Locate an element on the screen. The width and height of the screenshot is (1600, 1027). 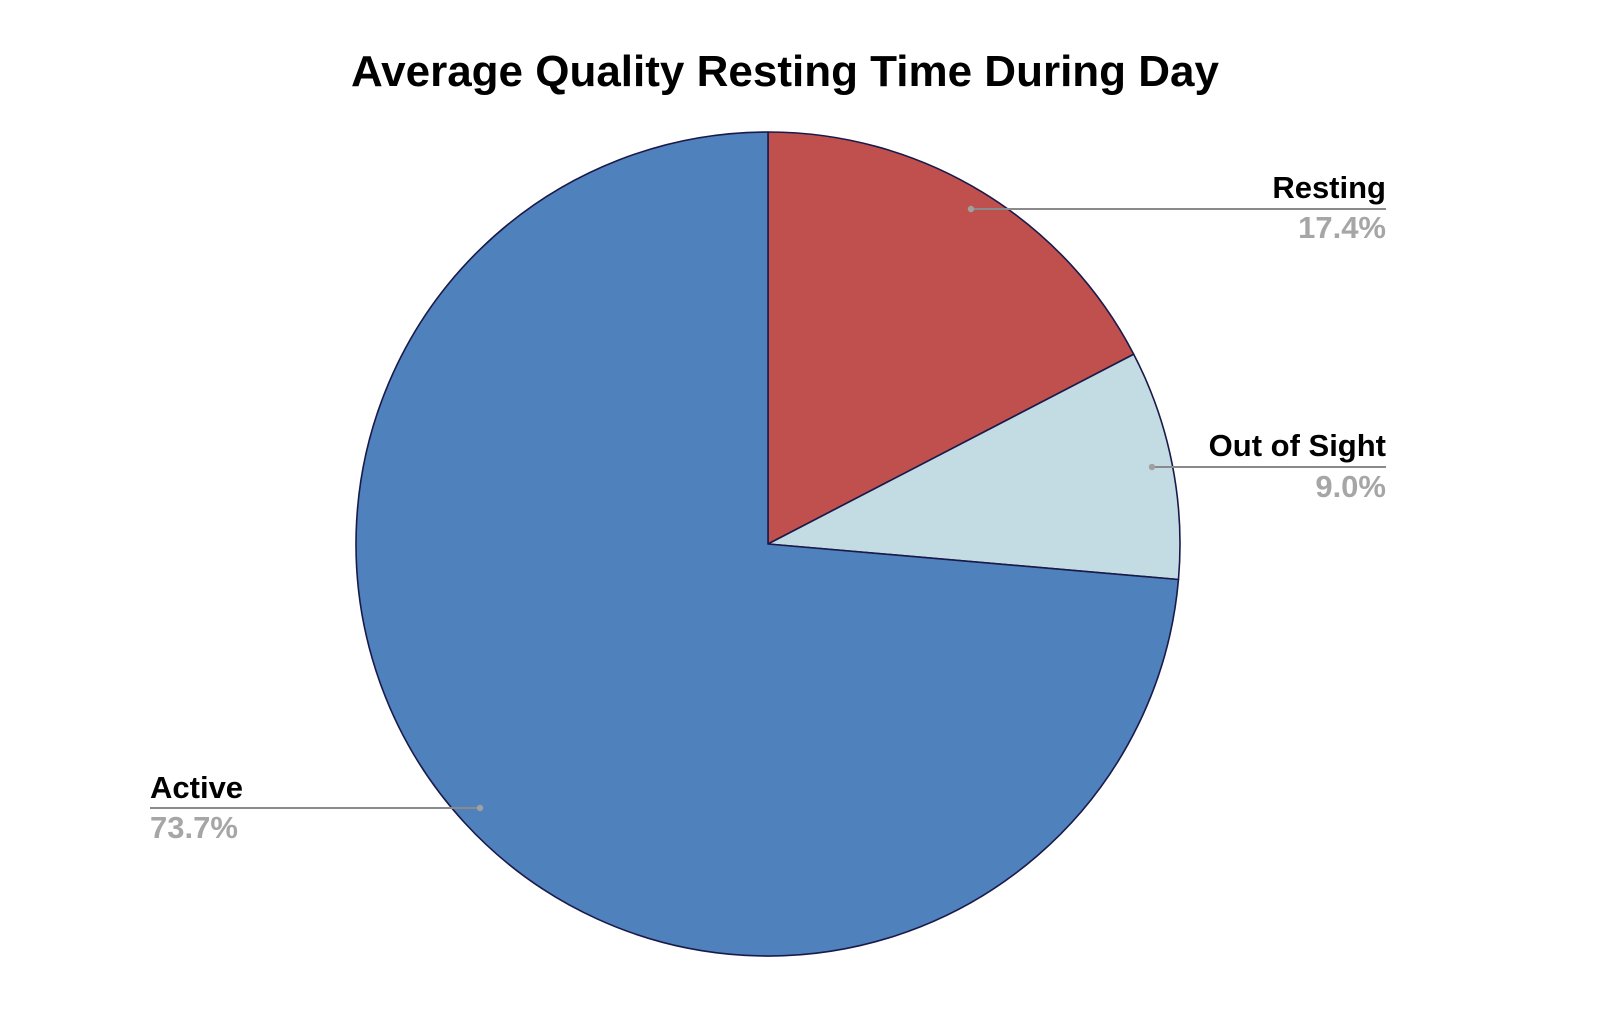
pie-slice-resting is located at coordinates (951, 338).